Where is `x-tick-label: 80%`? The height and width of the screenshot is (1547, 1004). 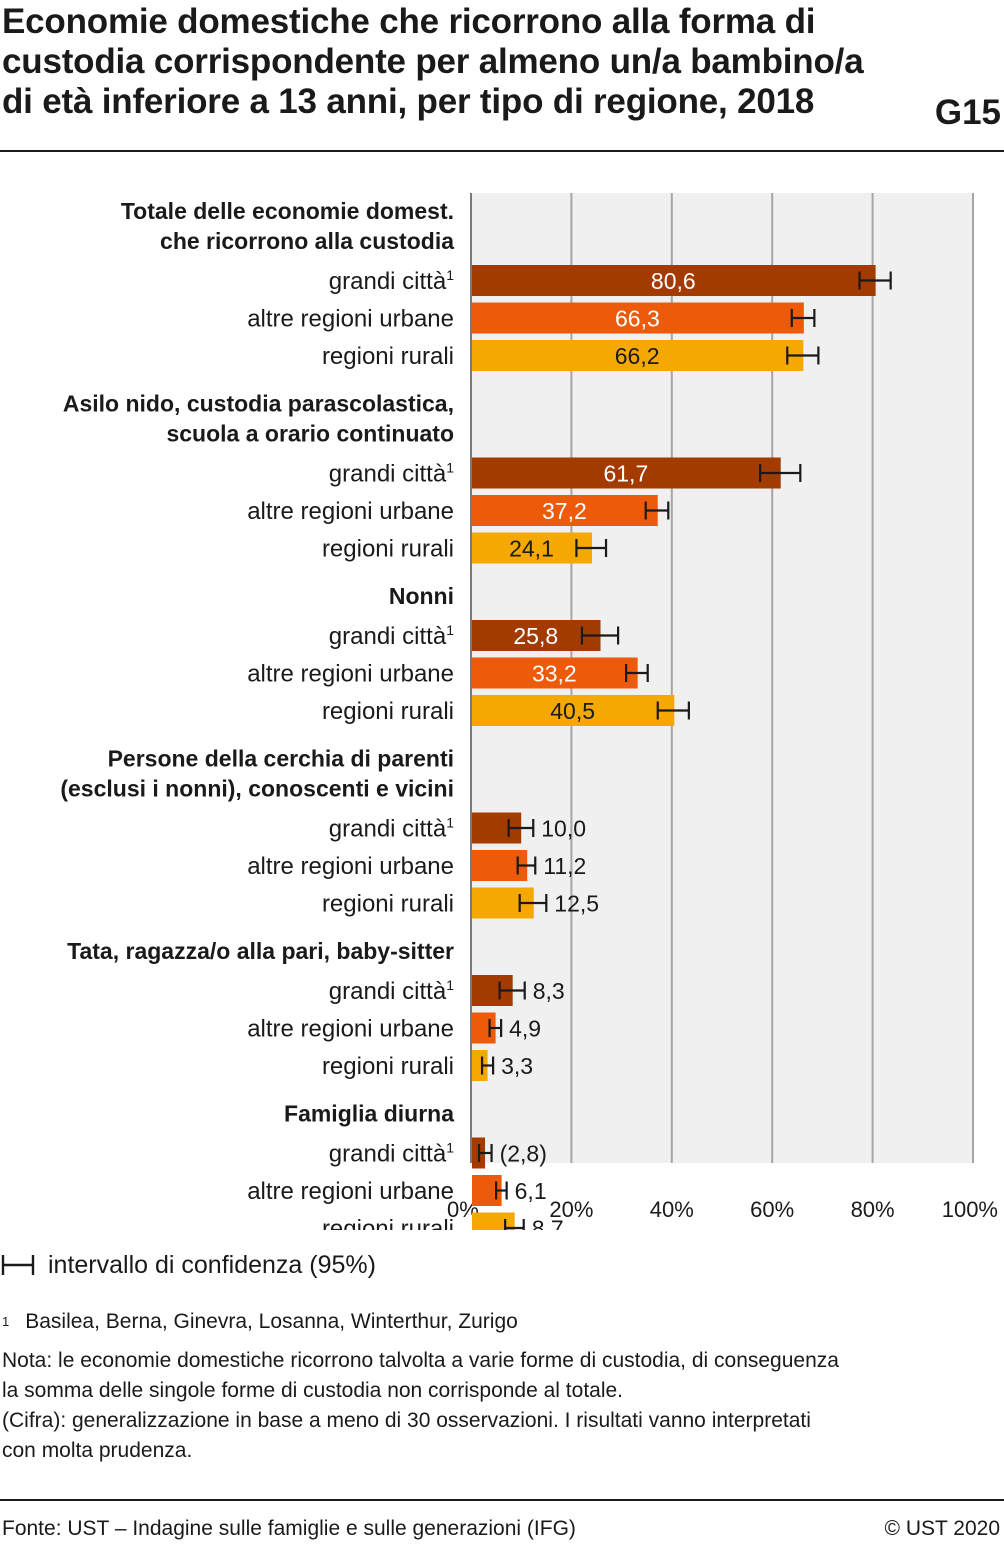 x-tick-label: 80% is located at coordinates (873, 1209).